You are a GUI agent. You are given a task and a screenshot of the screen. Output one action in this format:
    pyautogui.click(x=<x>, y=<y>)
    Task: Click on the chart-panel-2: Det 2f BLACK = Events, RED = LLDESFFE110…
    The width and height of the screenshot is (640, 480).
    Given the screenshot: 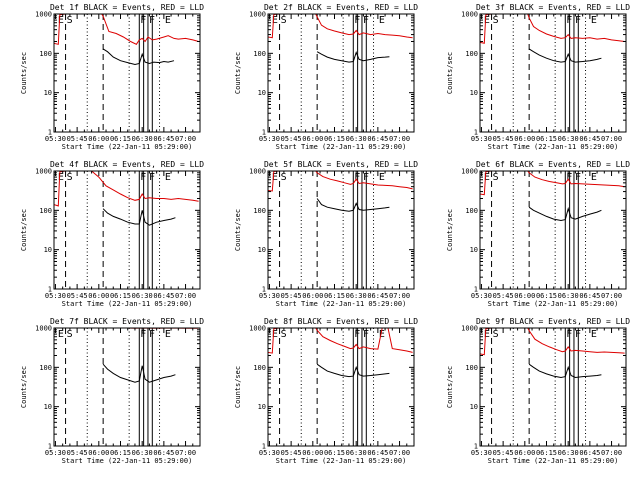 What is the action you would take?
    pyautogui.click(x=326, y=77)
    